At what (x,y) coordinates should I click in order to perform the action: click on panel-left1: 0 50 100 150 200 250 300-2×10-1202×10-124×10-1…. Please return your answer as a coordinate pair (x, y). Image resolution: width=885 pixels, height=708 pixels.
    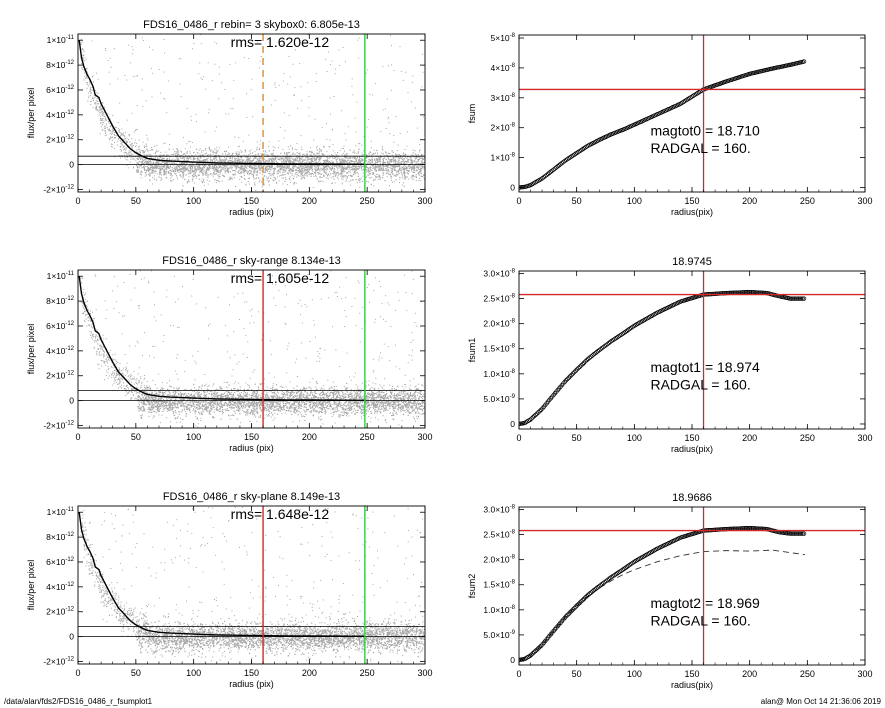
    Looking at the image, I should click on (229, 118).